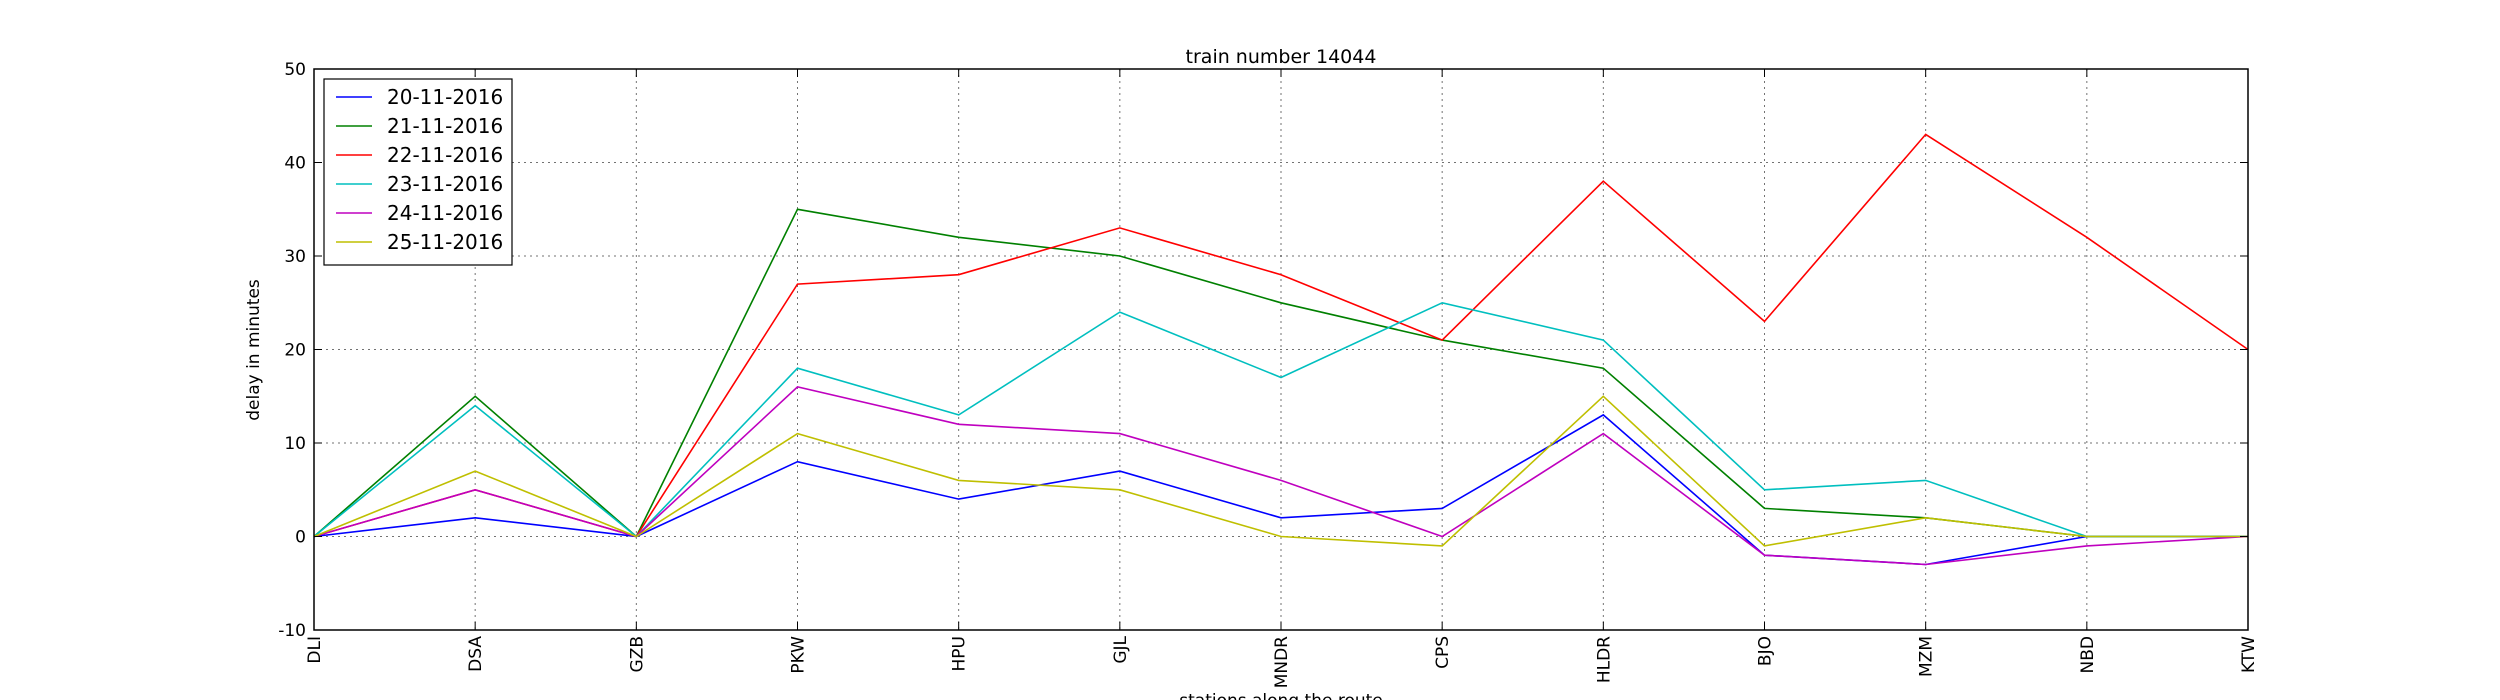 Image resolution: width=2500 pixels, height=700 pixels. What do you see at coordinates (295, 444) in the screenshot?
I see `y-tick-label: 10` at bounding box center [295, 444].